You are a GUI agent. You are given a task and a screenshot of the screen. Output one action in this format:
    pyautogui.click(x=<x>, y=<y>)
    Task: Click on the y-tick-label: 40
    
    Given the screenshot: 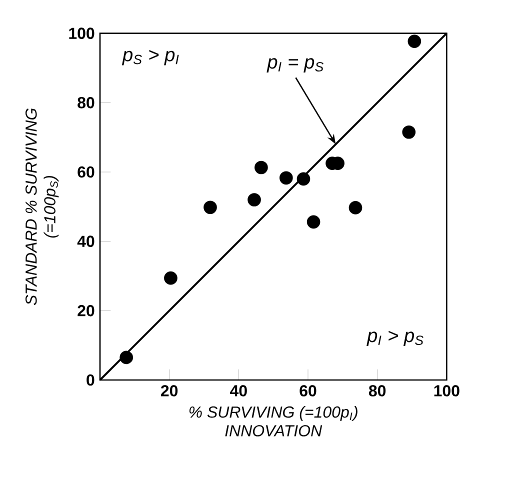 What is the action you would take?
    pyautogui.click(x=85, y=241)
    